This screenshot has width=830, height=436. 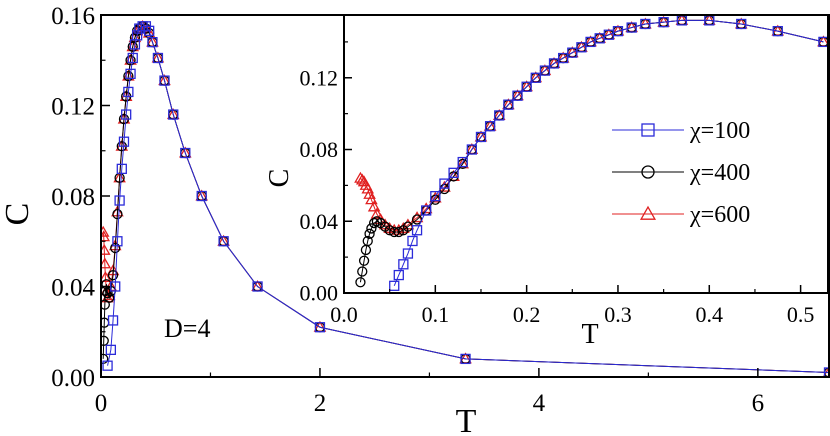 I want to click on legend-entry-triangle: χ=600, so click(x=681, y=215).